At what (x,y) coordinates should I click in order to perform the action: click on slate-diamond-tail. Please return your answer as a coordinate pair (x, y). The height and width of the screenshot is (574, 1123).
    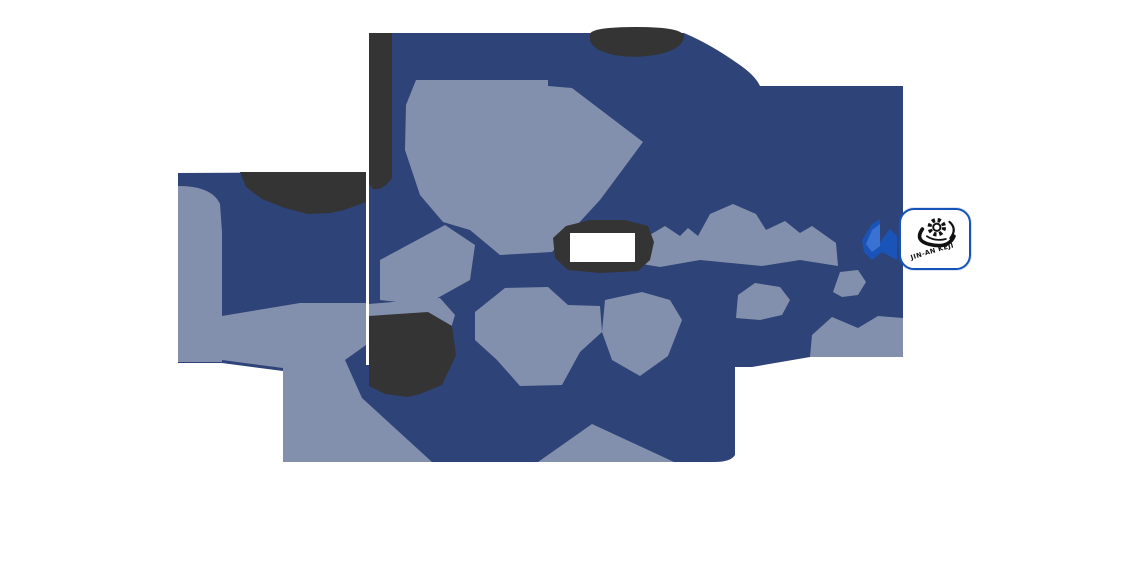
    Looking at the image, I should click on (427, 265).